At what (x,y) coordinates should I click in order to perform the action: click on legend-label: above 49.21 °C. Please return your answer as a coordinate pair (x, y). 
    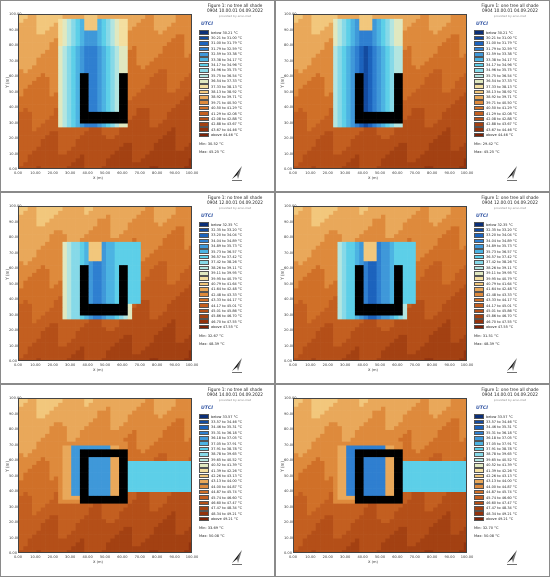
    Looking at the image, I should click on (500, 519).